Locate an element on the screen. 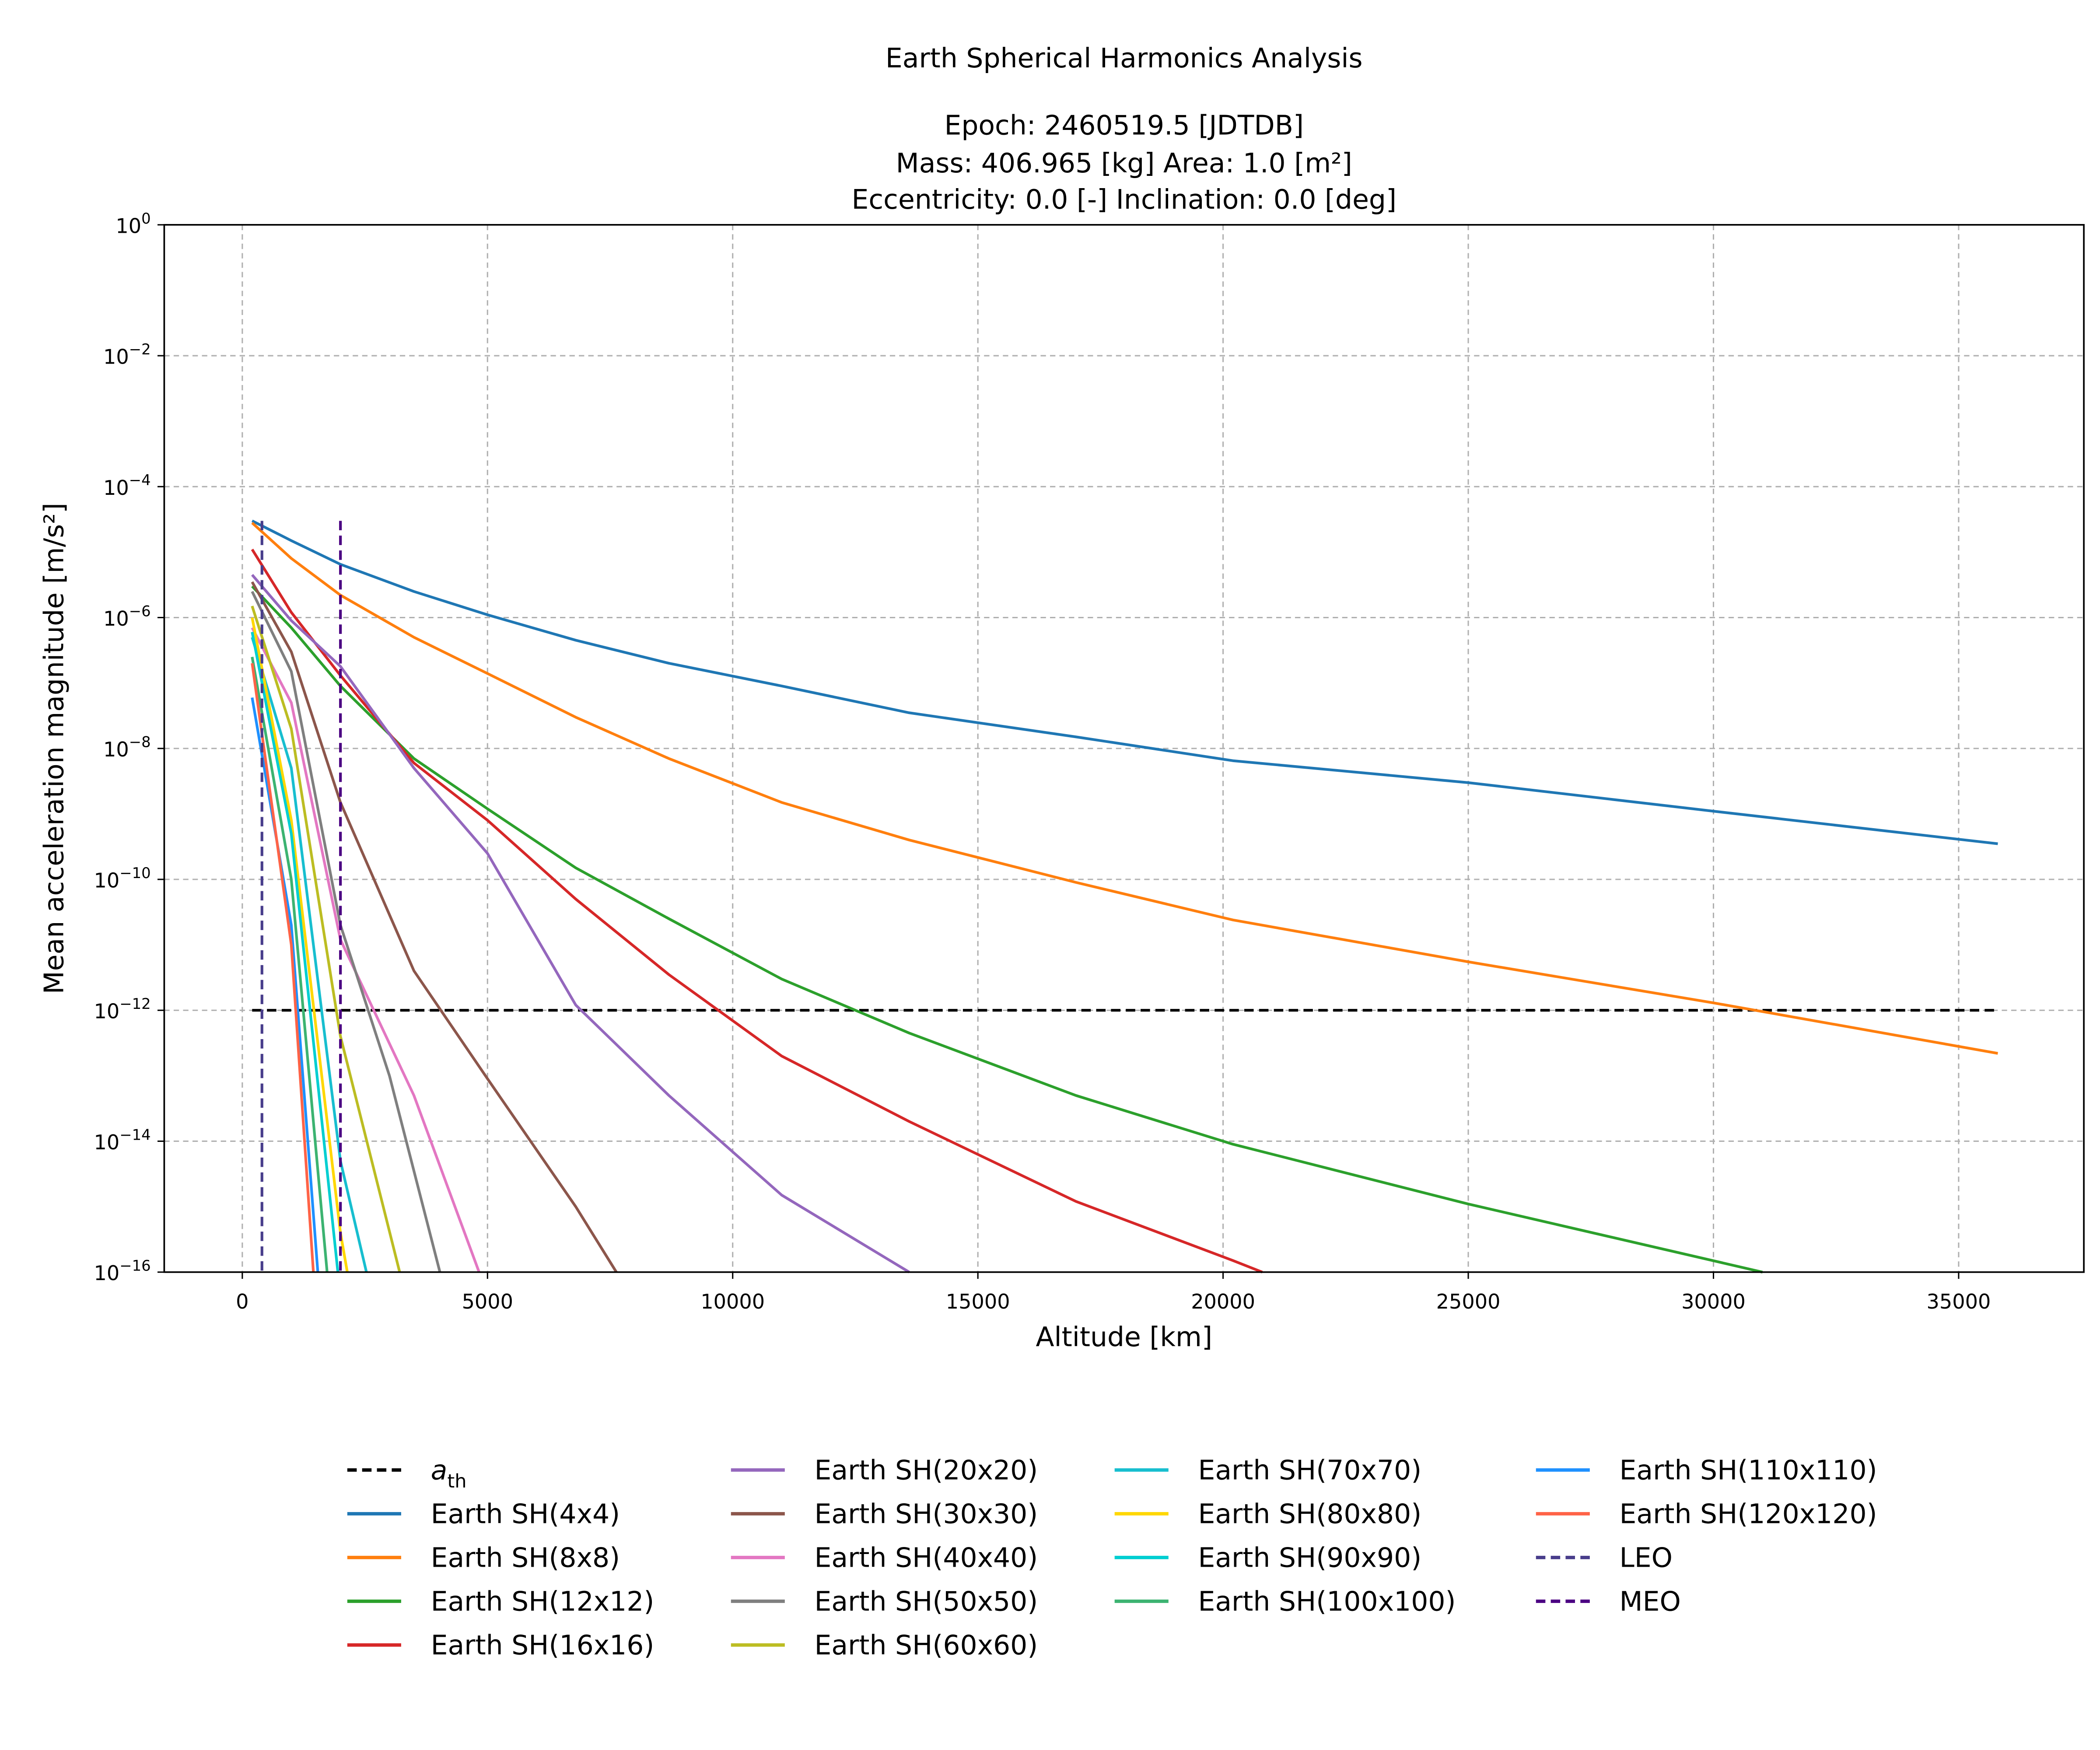 The height and width of the screenshot is (1750, 2100). legend-label: Earth SH(4x4) is located at coordinates (525, 1514).